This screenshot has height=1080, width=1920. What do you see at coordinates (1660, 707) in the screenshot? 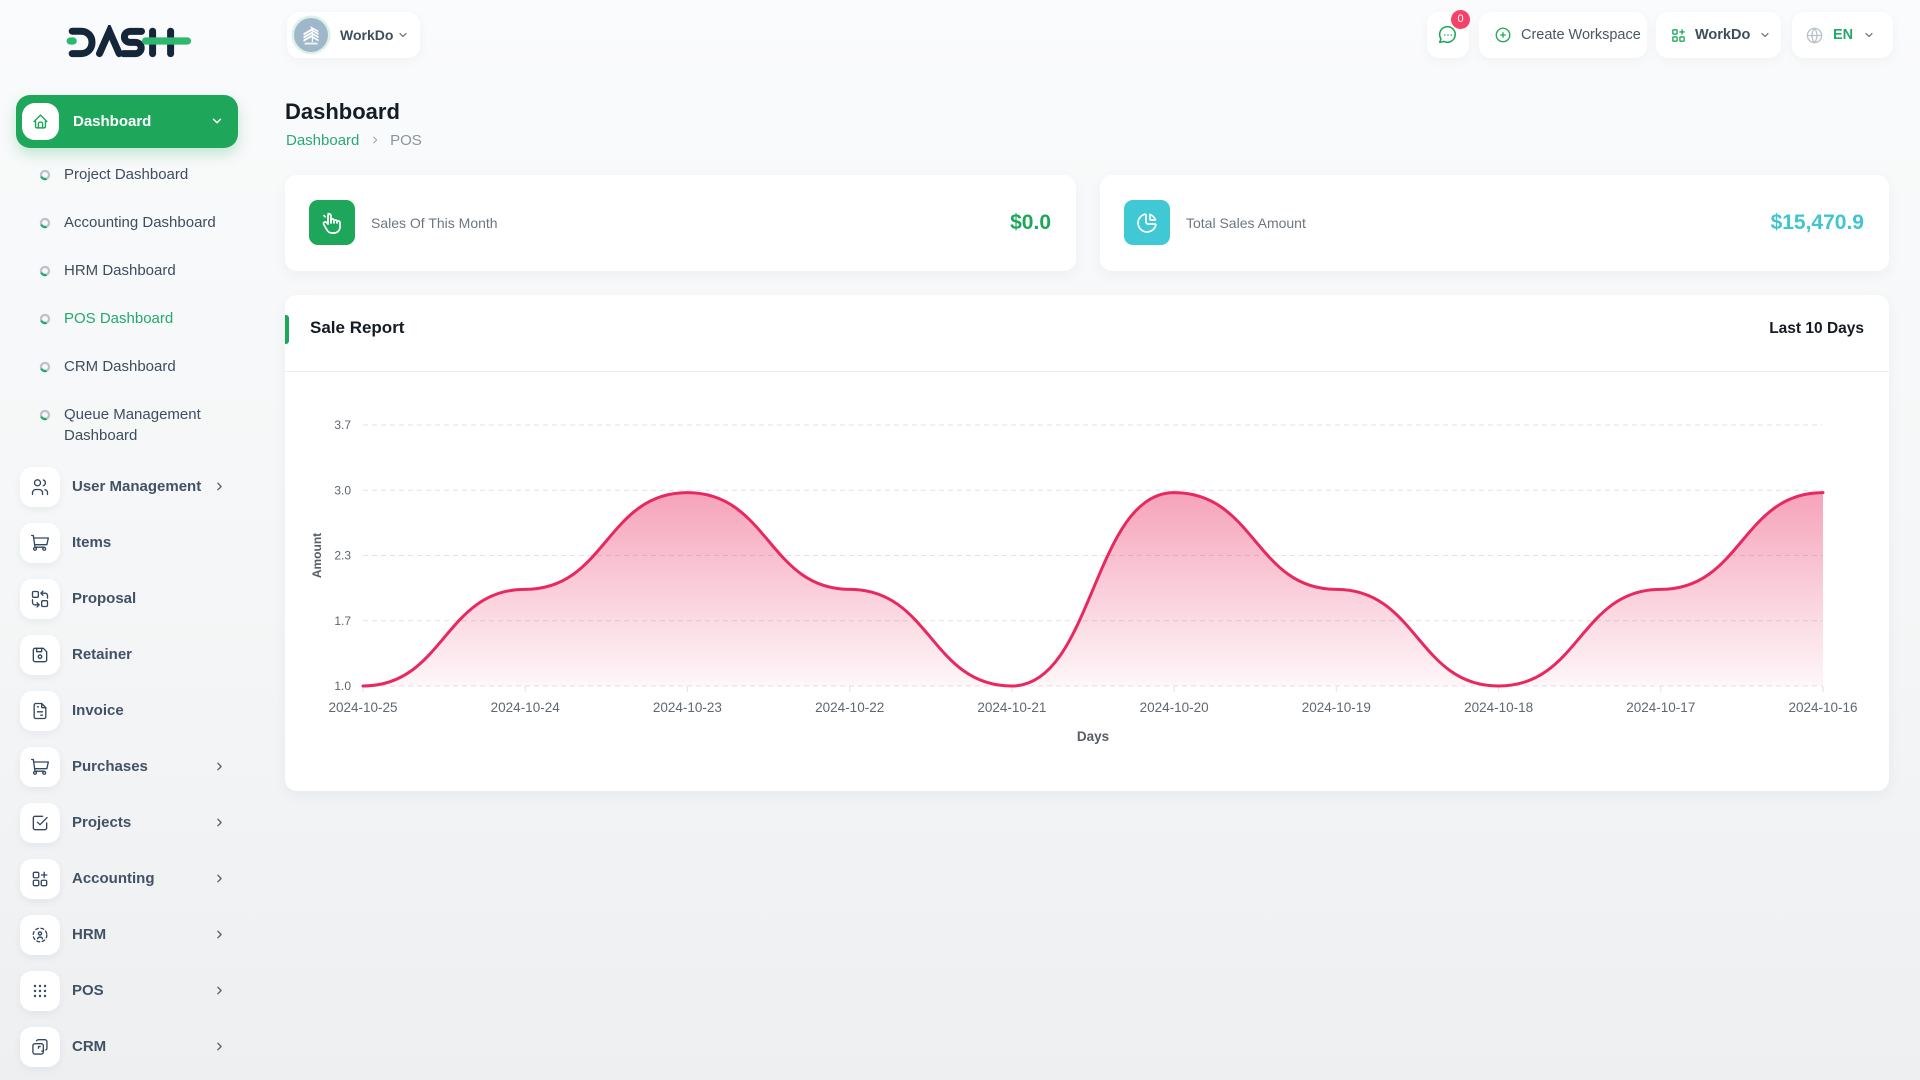
I see `svg-text: 2024-10-17` at bounding box center [1660, 707].